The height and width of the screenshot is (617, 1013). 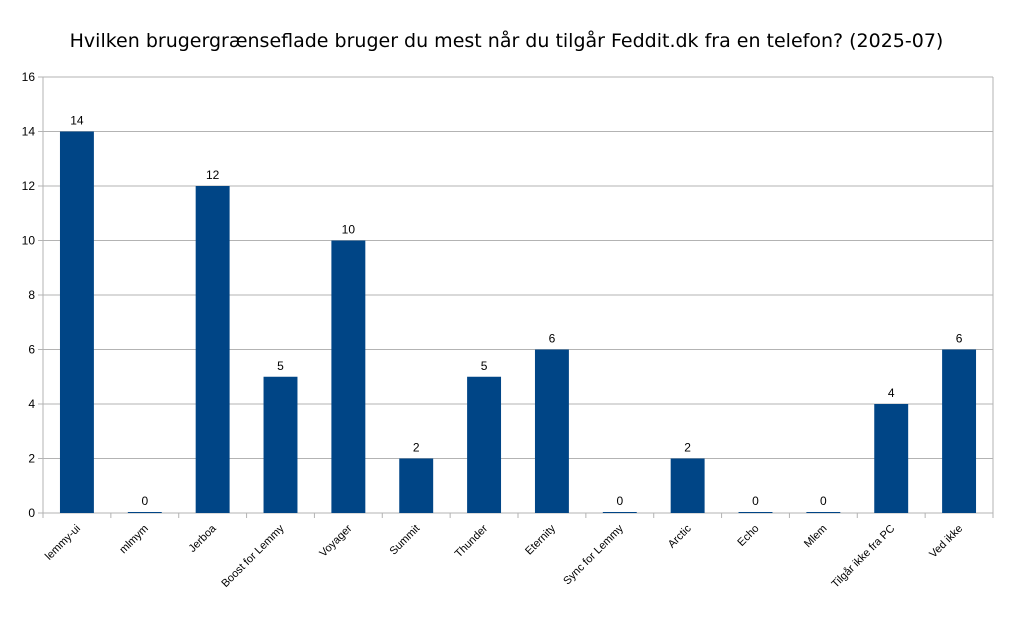 What do you see at coordinates (349, 230) in the screenshot?
I see `data-label: 10` at bounding box center [349, 230].